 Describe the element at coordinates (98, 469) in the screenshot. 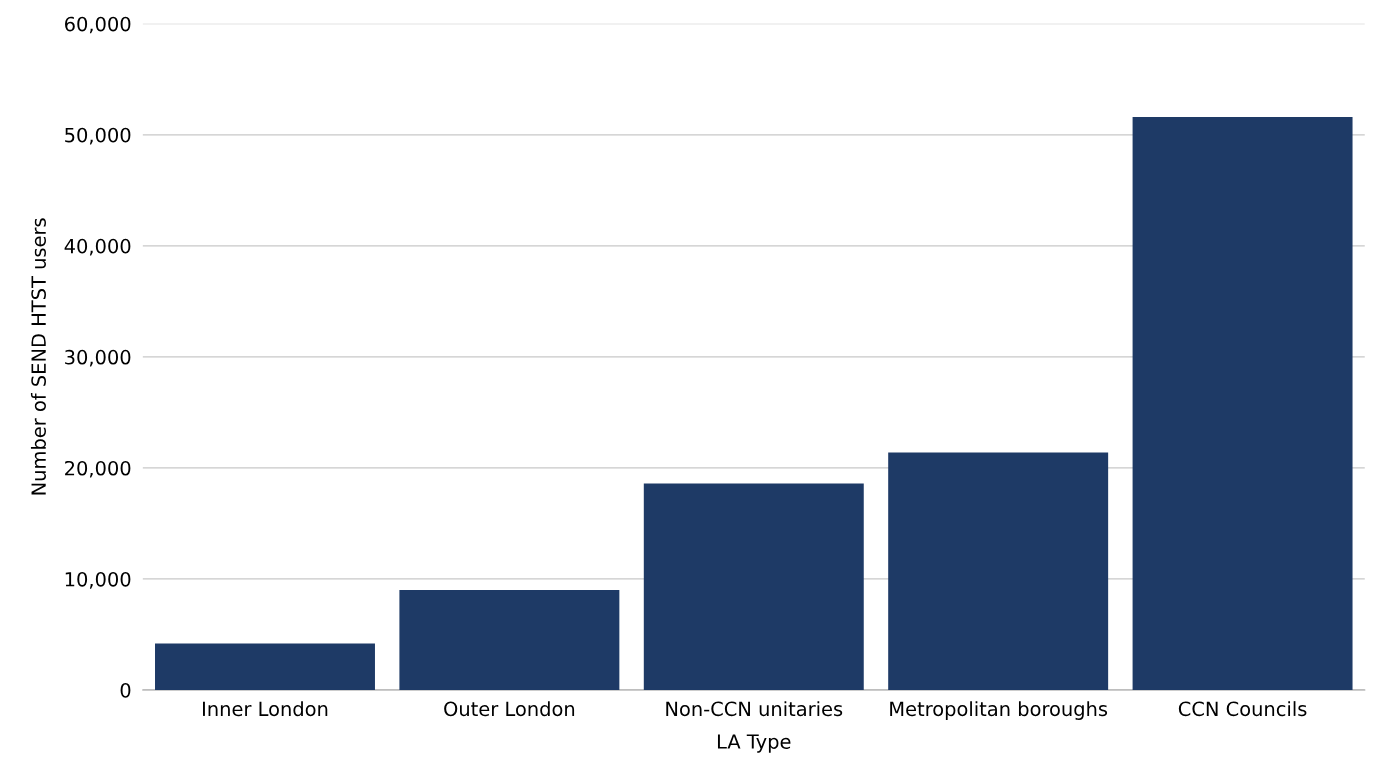

I see `y-tick-label: 20,000` at that location.